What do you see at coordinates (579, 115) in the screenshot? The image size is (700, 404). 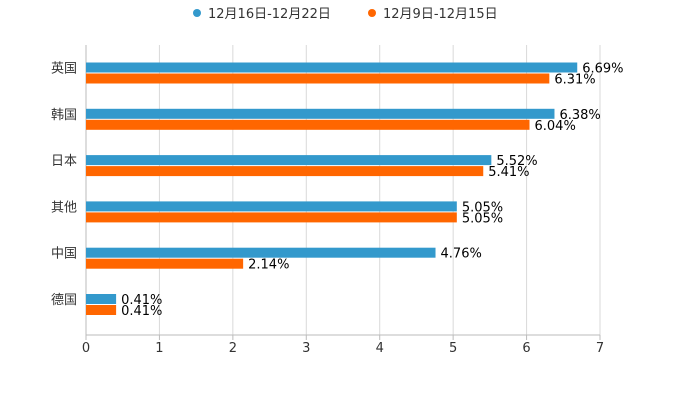 I see `data-label: 6.38%` at bounding box center [579, 115].